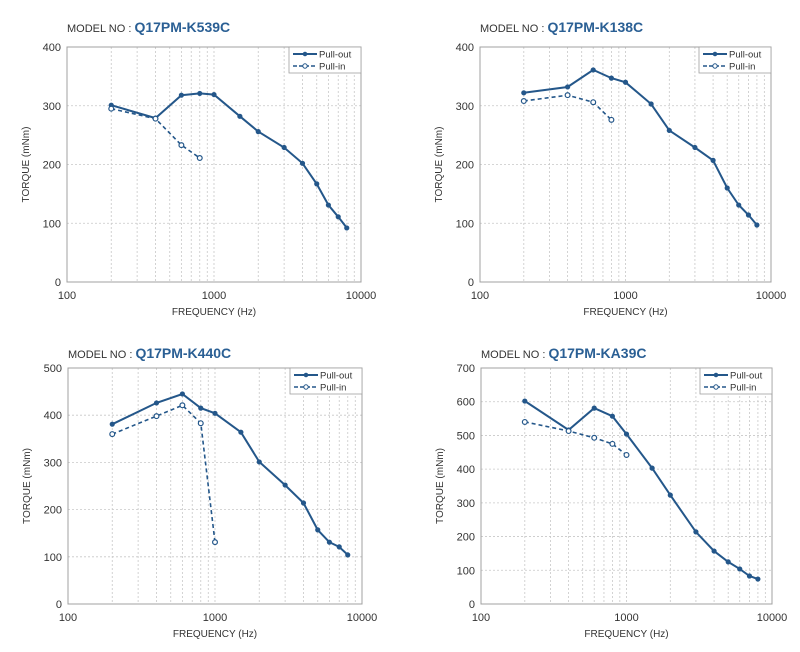 The image size is (800, 652). Describe the element at coordinates (332, 67) in the screenshot. I see `legend-label: Pull-in` at that location.